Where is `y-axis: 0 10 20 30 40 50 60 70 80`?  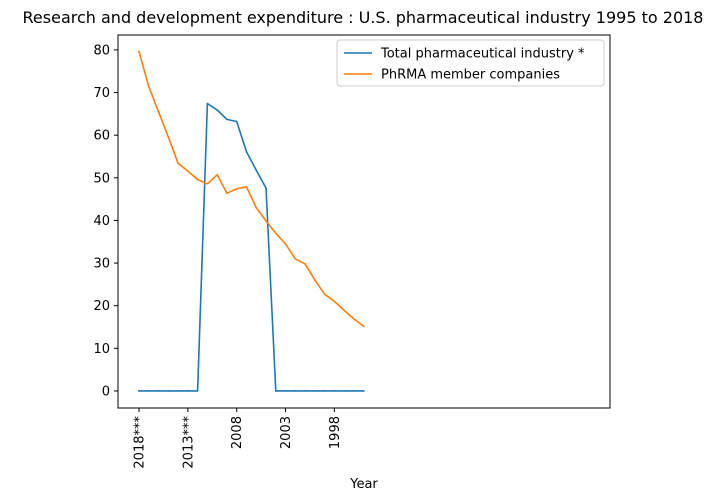
y-axis: 0 10 20 30 40 50 60 70 80 is located at coordinates (105, 221).